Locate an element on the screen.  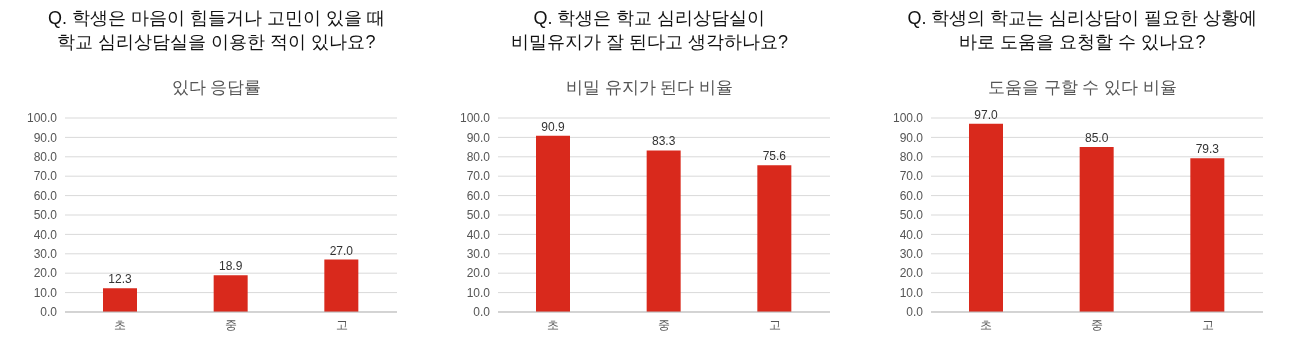
data-label: 97.0 is located at coordinates (985, 114).